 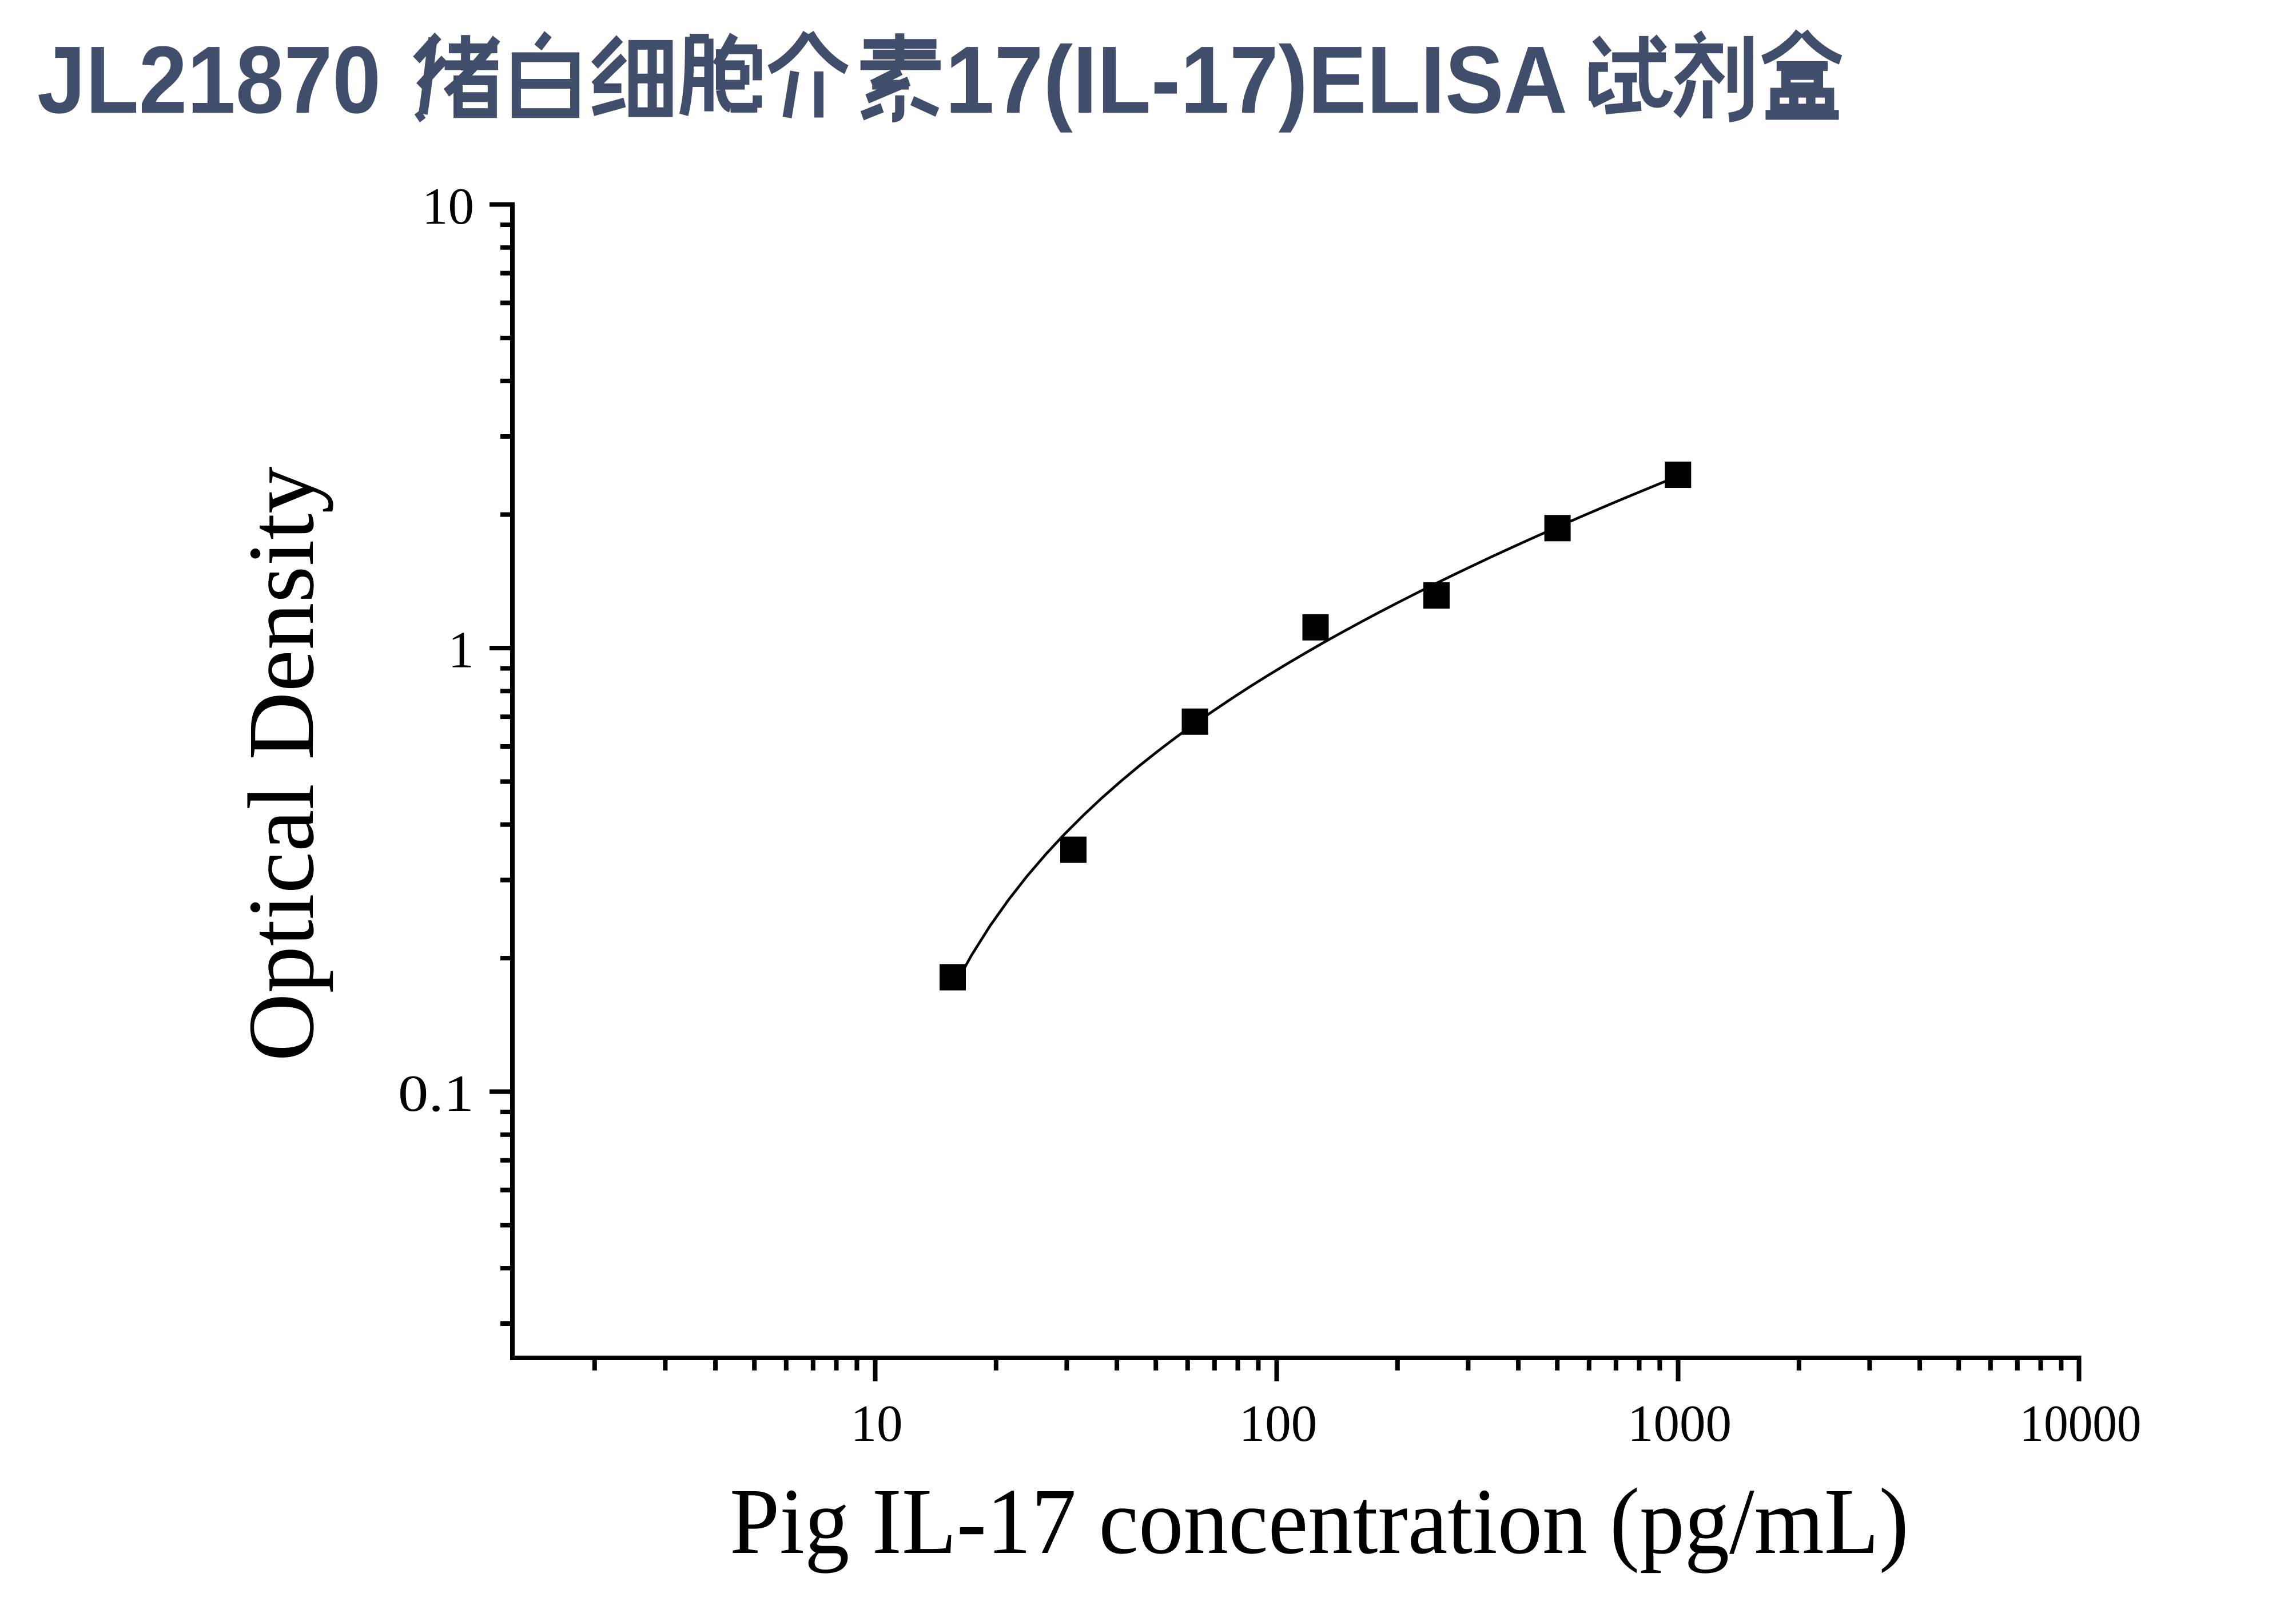 What do you see at coordinates (209, 80) in the screenshot?
I see `svg-text: JL21870` at bounding box center [209, 80].